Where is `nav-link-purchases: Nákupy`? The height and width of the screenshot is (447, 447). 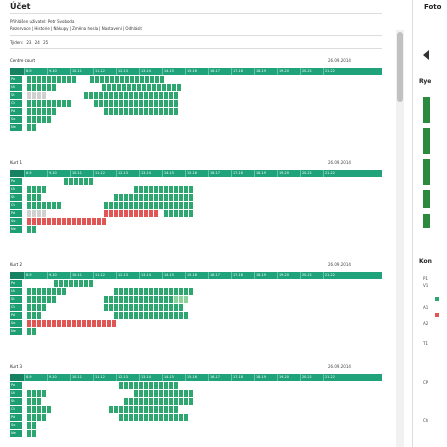
nav-link-purchases: Nákupy is located at coordinates (61, 28).